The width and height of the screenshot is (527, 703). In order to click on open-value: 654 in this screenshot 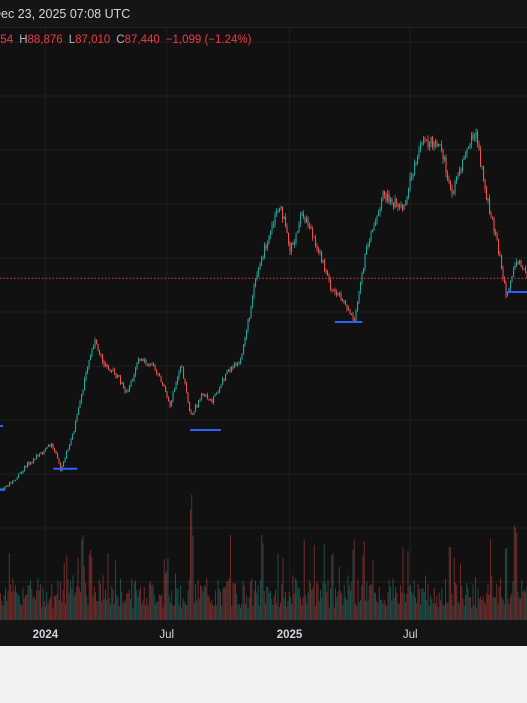, I will do `click(7, 40)`.